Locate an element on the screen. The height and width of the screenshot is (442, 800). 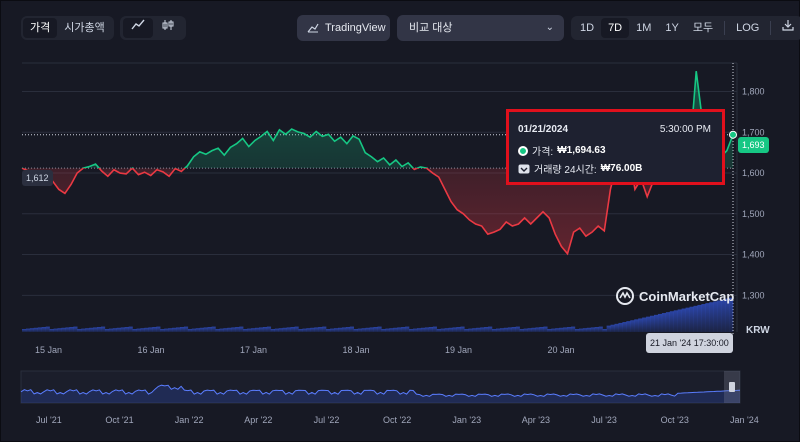
y-tick-label: 1,300 is located at coordinates (753, 295).